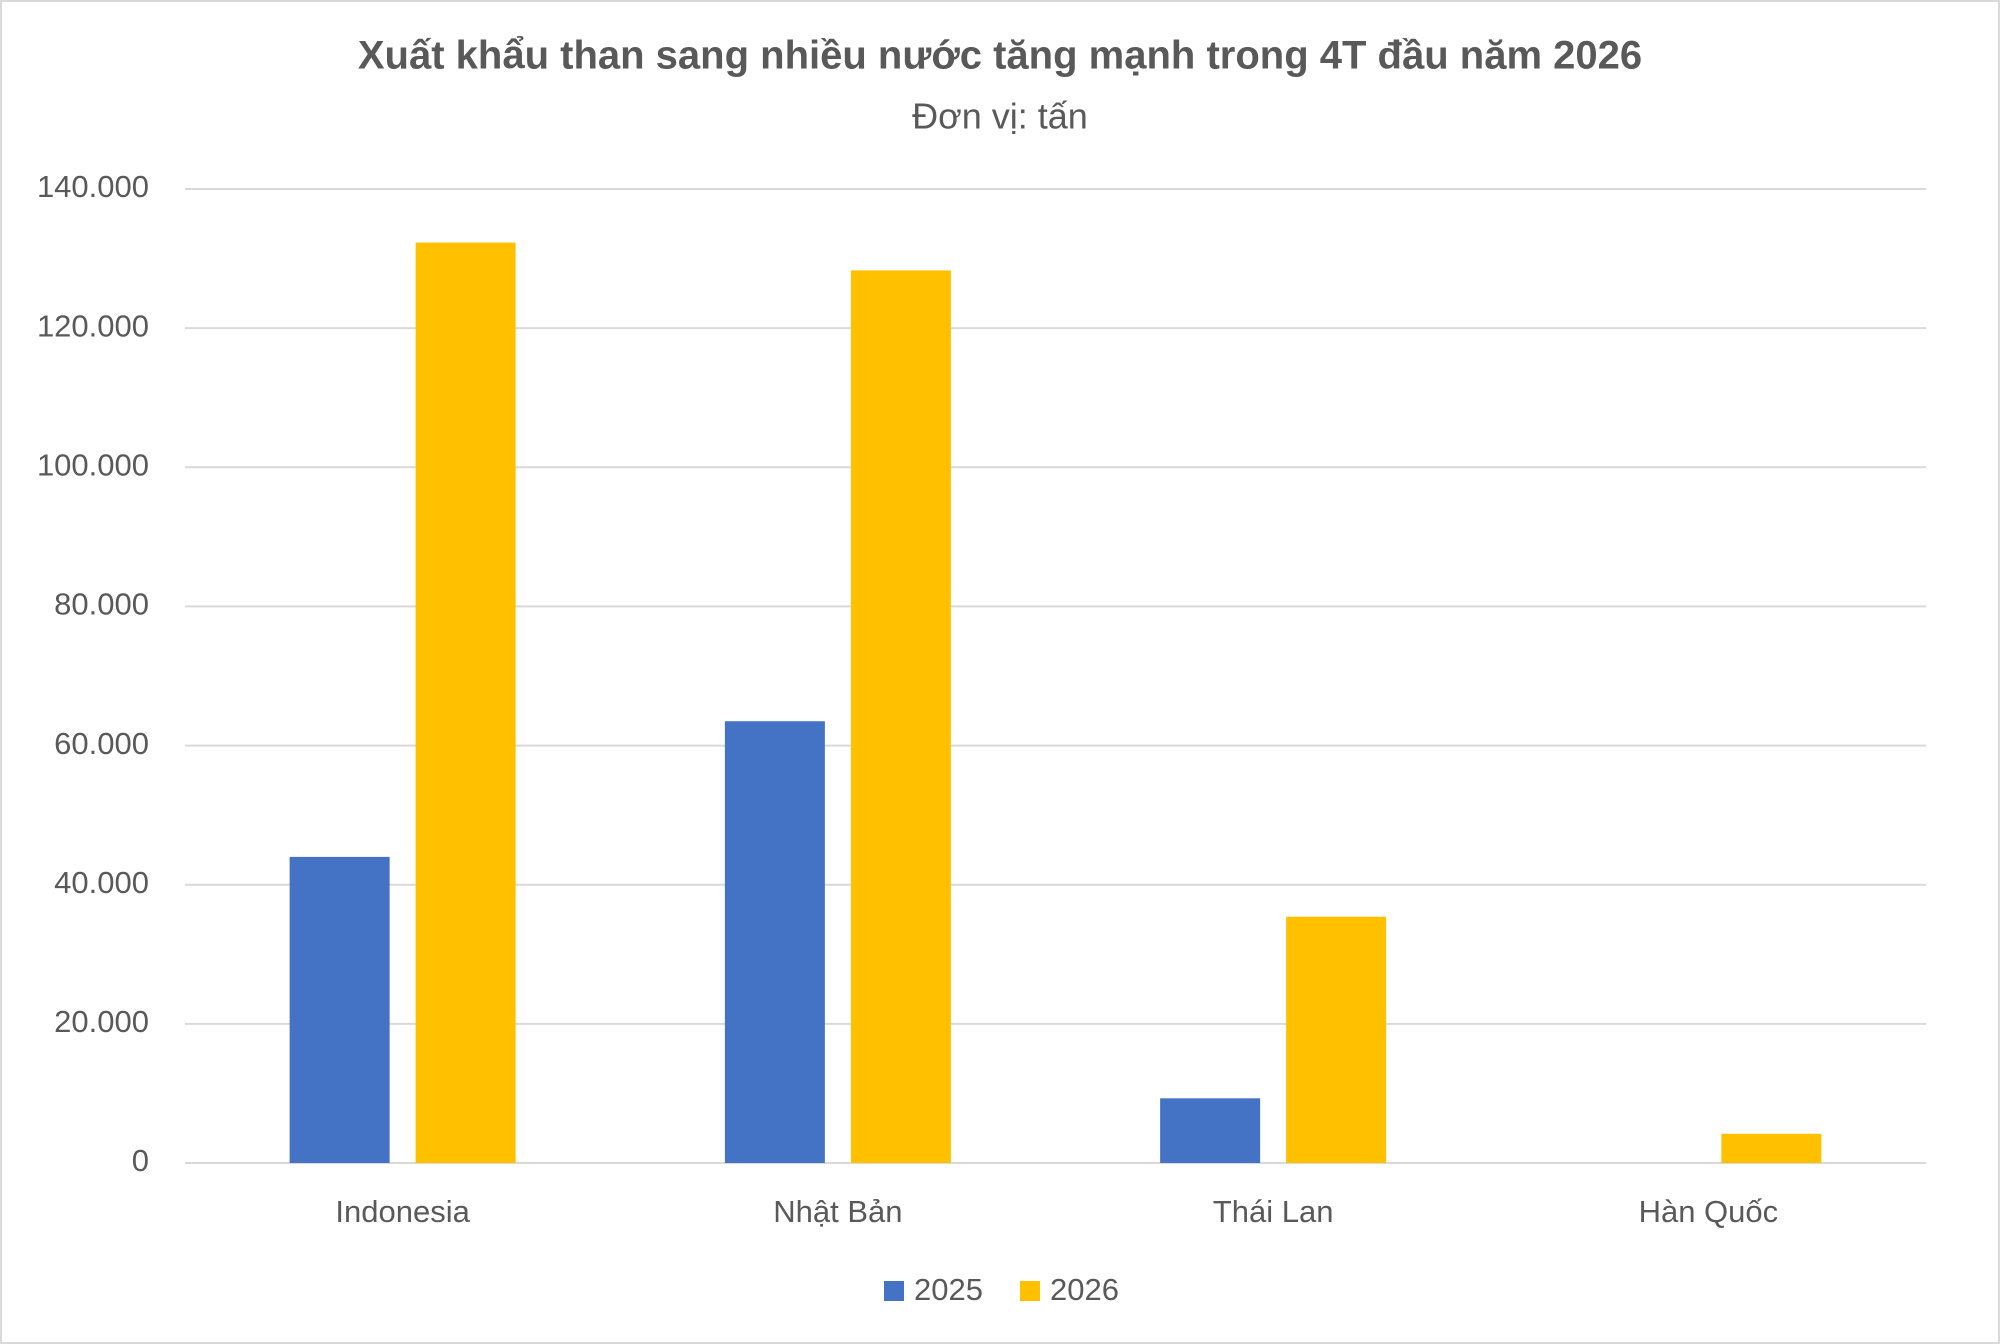  I want to click on chart-subtitle: Đơn vị: tấn, so click(1000, 116).